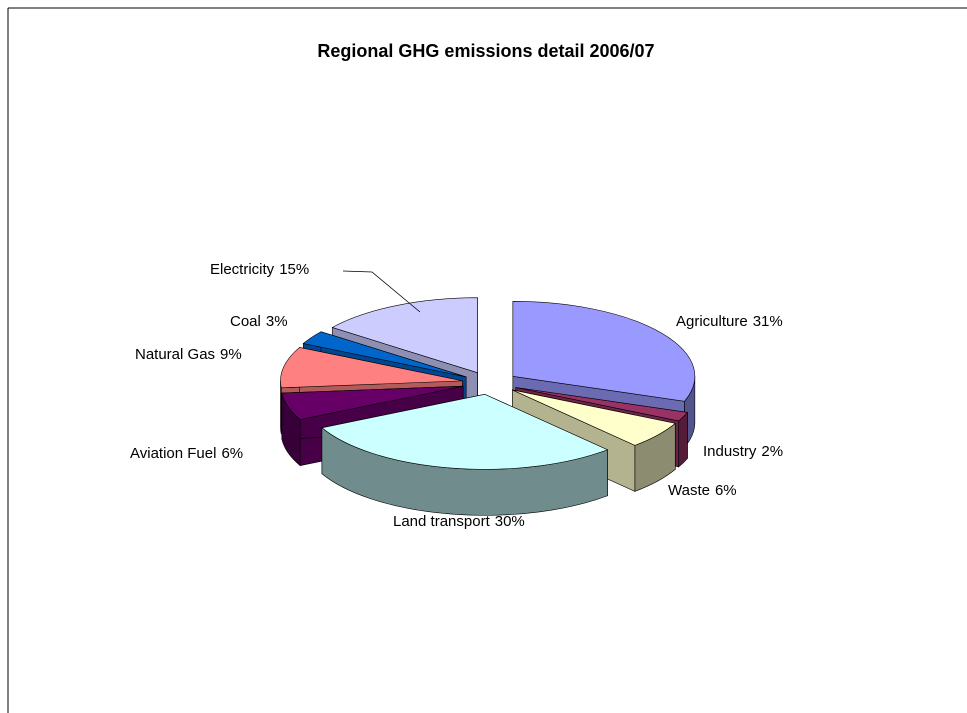 The image size is (967, 713). I want to click on slice-label-value: 30%, so click(510, 521).